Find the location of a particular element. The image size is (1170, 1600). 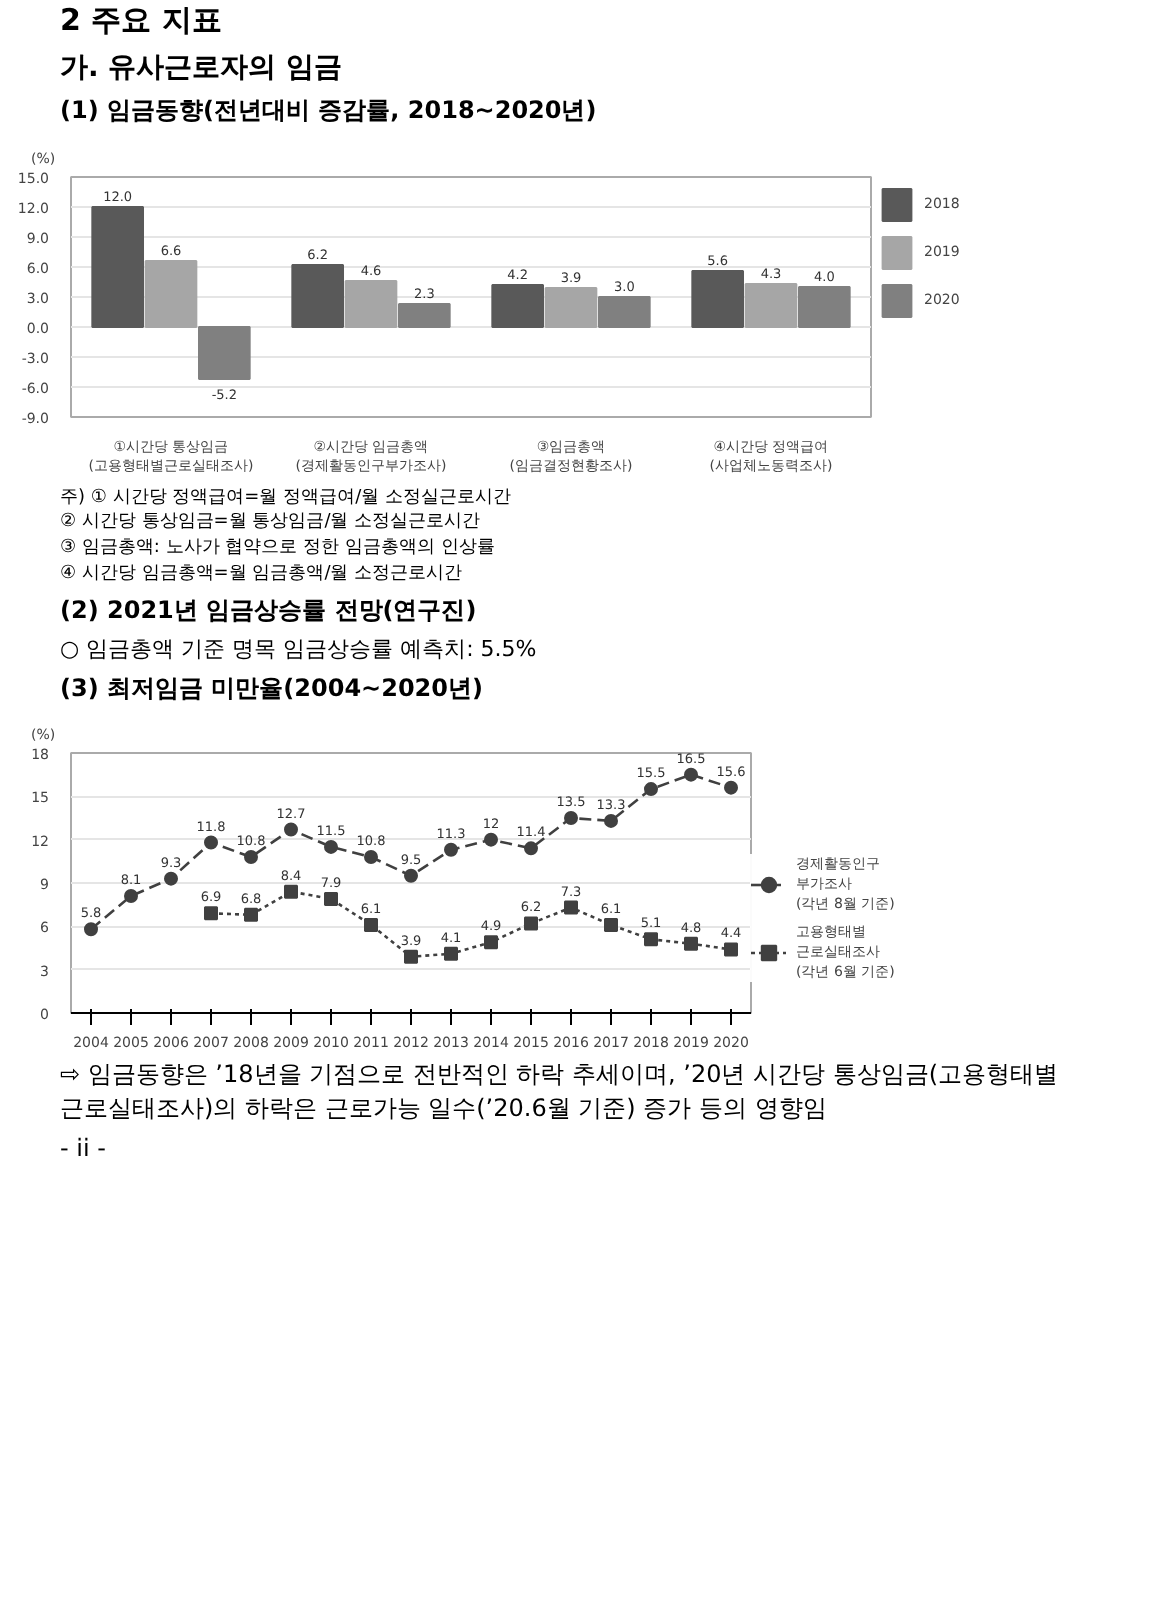

text: 2 주요 지표 is located at coordinates (141, 21).